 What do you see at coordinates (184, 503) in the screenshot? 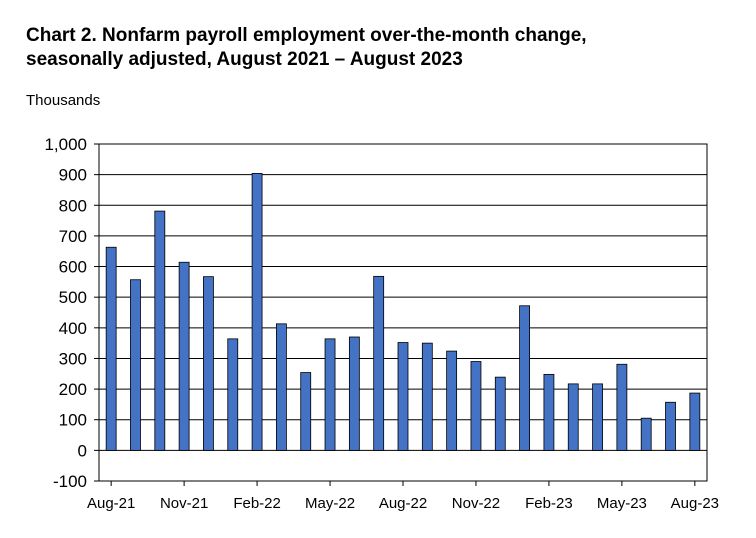
I see `x-tick-label: Nov-21` at bounding box center [184, 503].